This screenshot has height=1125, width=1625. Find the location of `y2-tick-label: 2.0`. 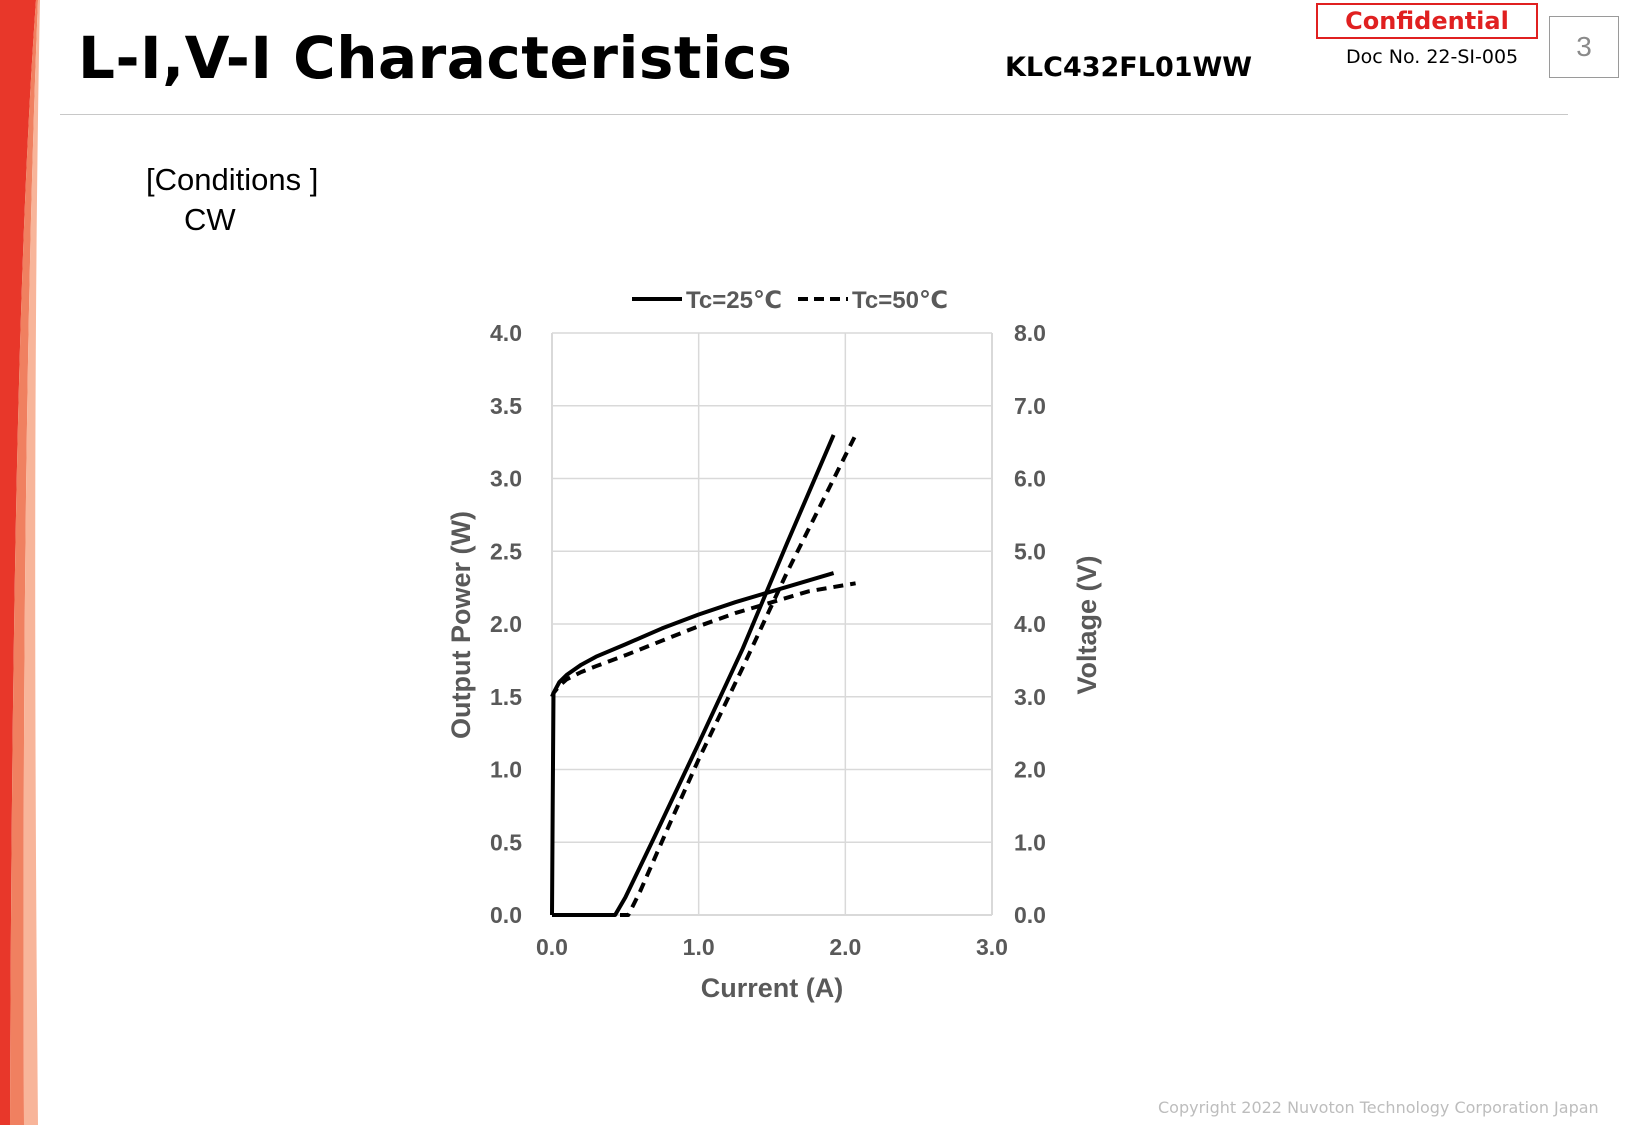

y2-tick-label: 2.0 is located at coordinates (1030, 770).